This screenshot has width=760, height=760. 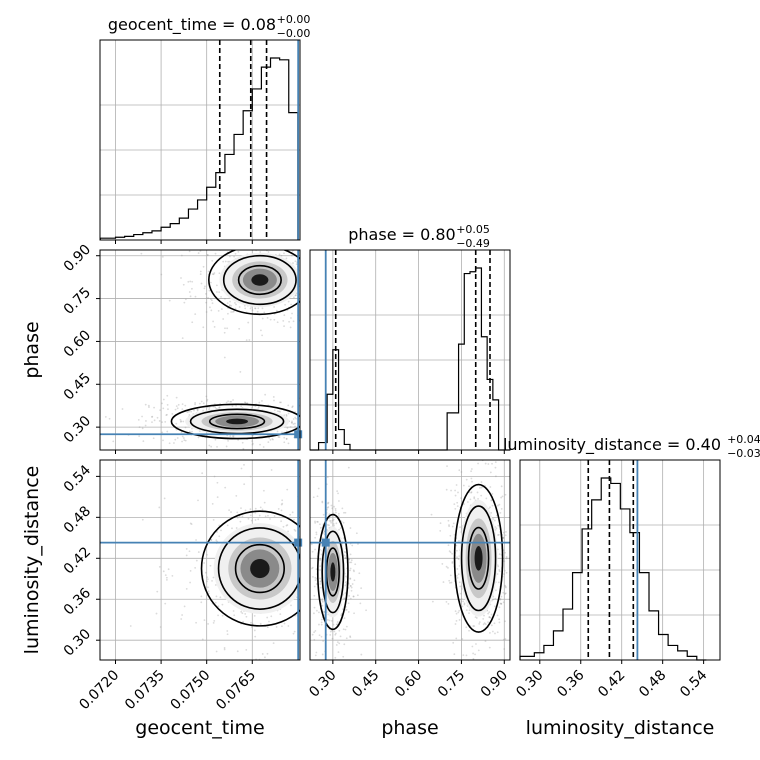 What do you see at coordinates (298, 434) in the screenshot?
I see `truth-marker` at bounding box center [298, 434].